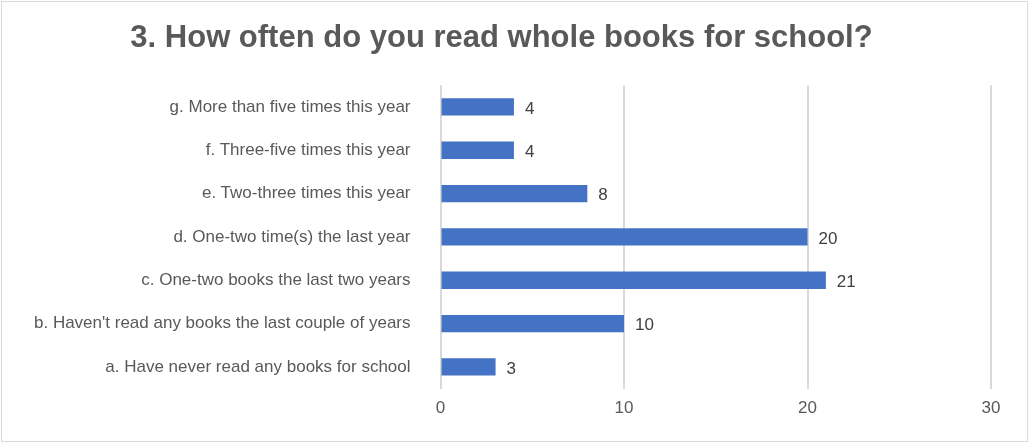  Describe the element at coordinates (991, 408) in the screenshot. I see `x-tick-label: 30` at that location.